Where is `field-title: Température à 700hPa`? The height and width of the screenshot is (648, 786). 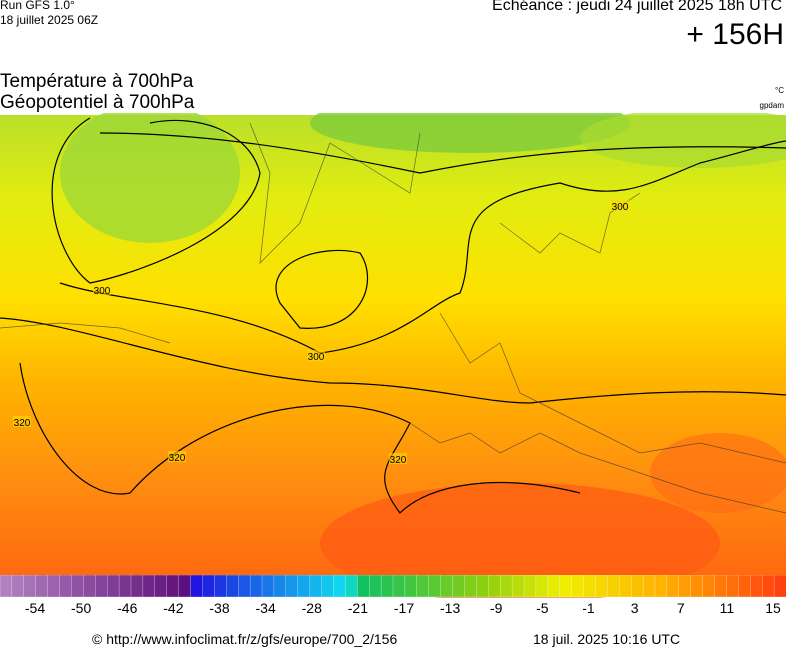 field-title: Température à 700hPa is located at coordinates (97, 81).